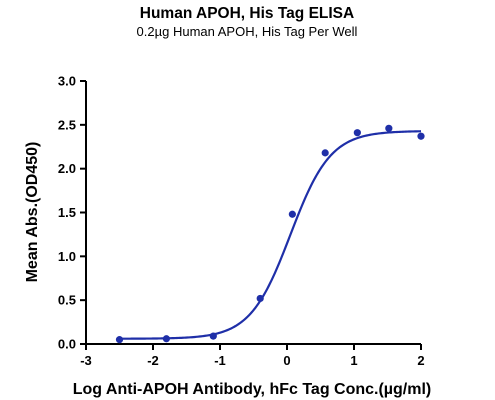 The width and height of the screenshot is (495, 400). Describe the element at coordinates (247, 31) in the screenshot. I see `chart-subtitle: 0.2µg Human APOH, His Tag Per Well` at that location.